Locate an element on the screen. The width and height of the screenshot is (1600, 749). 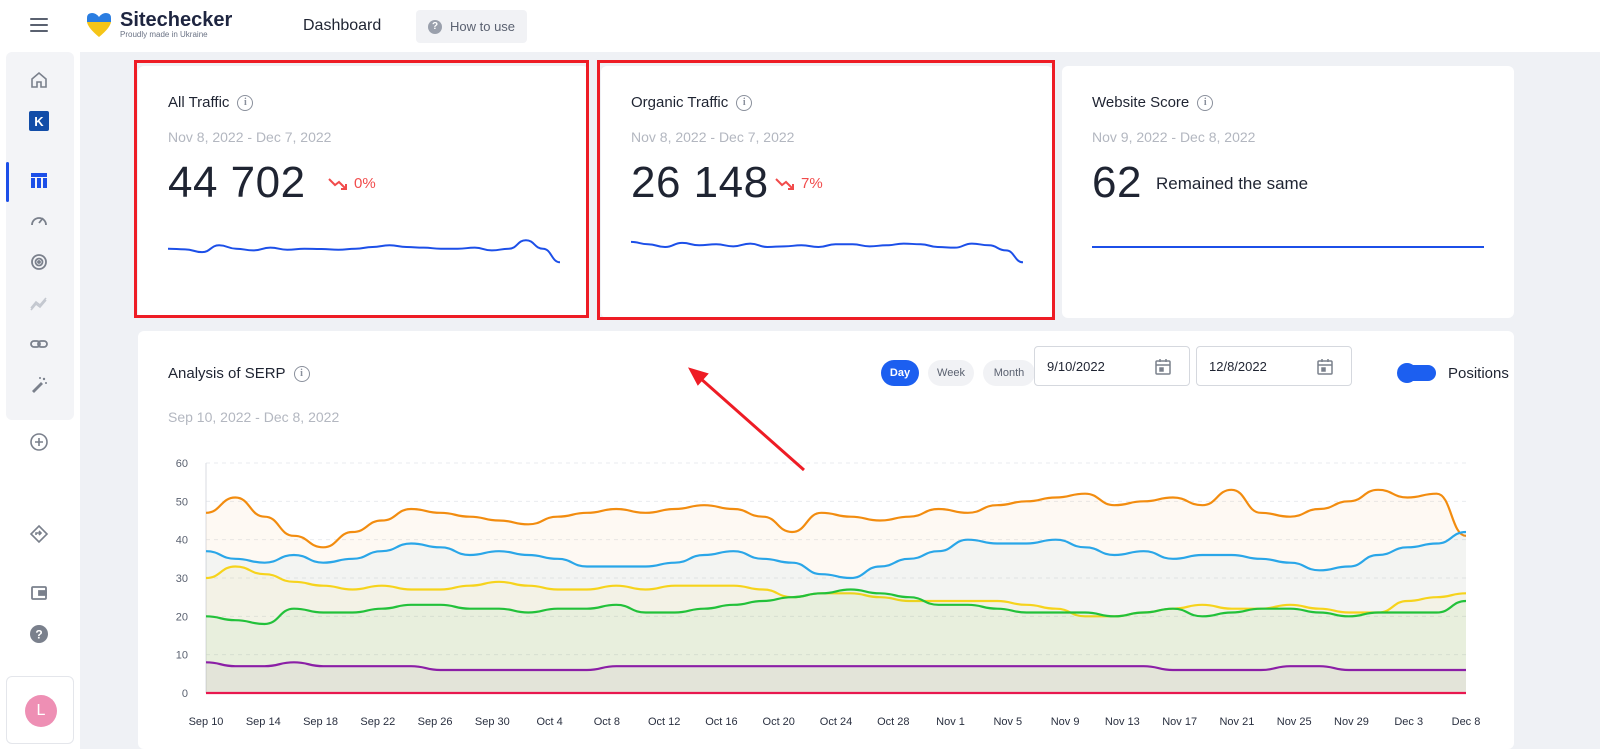
user-menu: L is located at coordinates (40, 710).